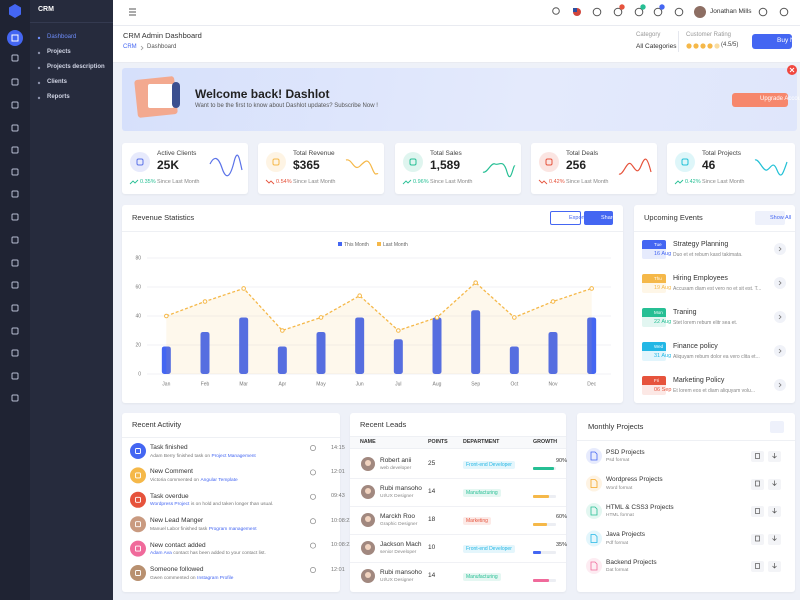  I want to click on activity-text-part: Manuel Labor finished task, so click(179, 529).